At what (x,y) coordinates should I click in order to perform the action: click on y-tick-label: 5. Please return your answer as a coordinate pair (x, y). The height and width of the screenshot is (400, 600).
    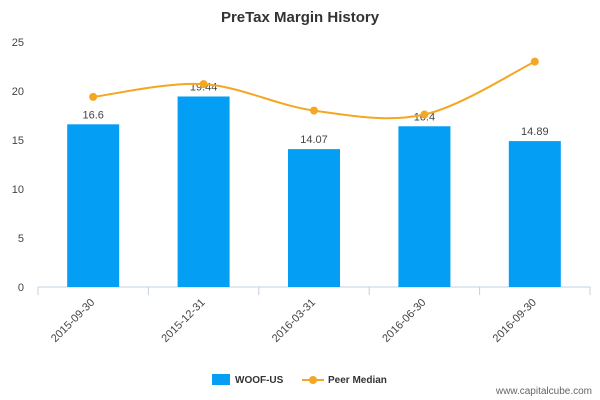
    Looking at the image, I should click on (21, 239).